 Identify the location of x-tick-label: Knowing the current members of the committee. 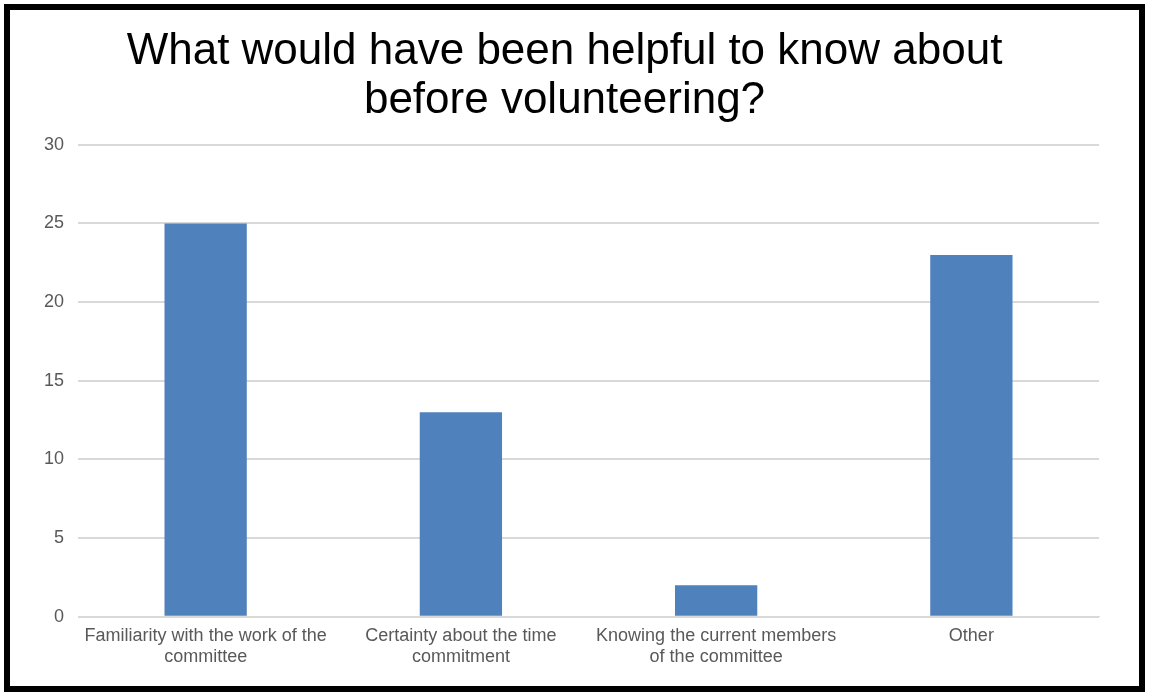
(716, 645).